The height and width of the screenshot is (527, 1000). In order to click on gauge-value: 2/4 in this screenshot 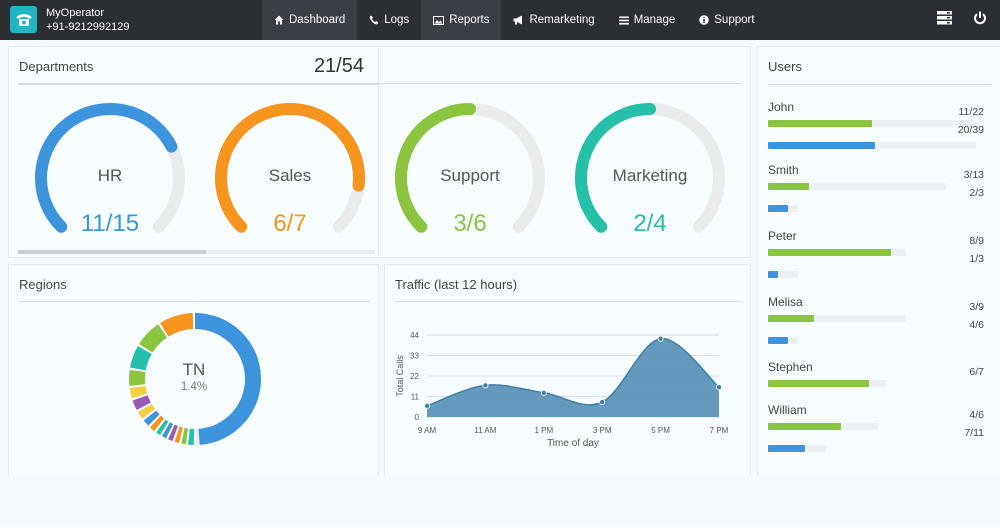, I will do `click(650, 223)`.